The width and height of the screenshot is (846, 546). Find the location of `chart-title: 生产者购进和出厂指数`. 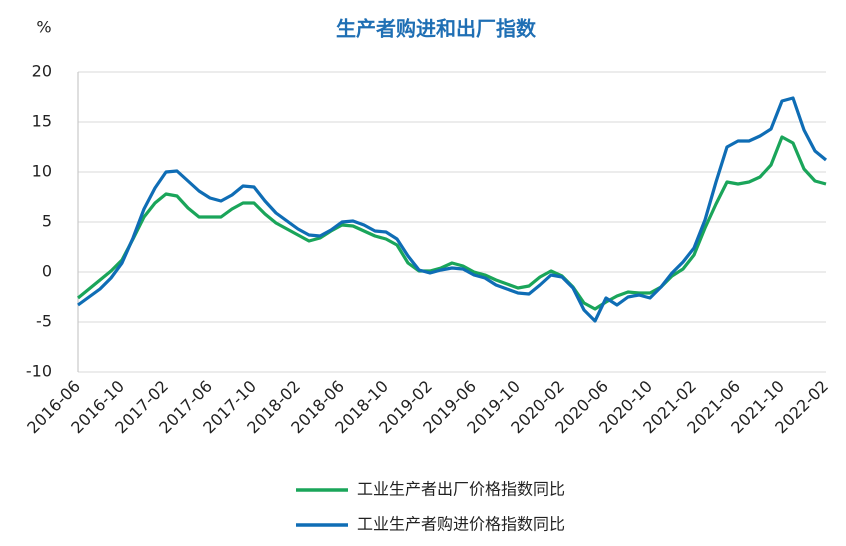

chart-title: 生产者购进和出厂指数 is located at coordinates (436, 29).